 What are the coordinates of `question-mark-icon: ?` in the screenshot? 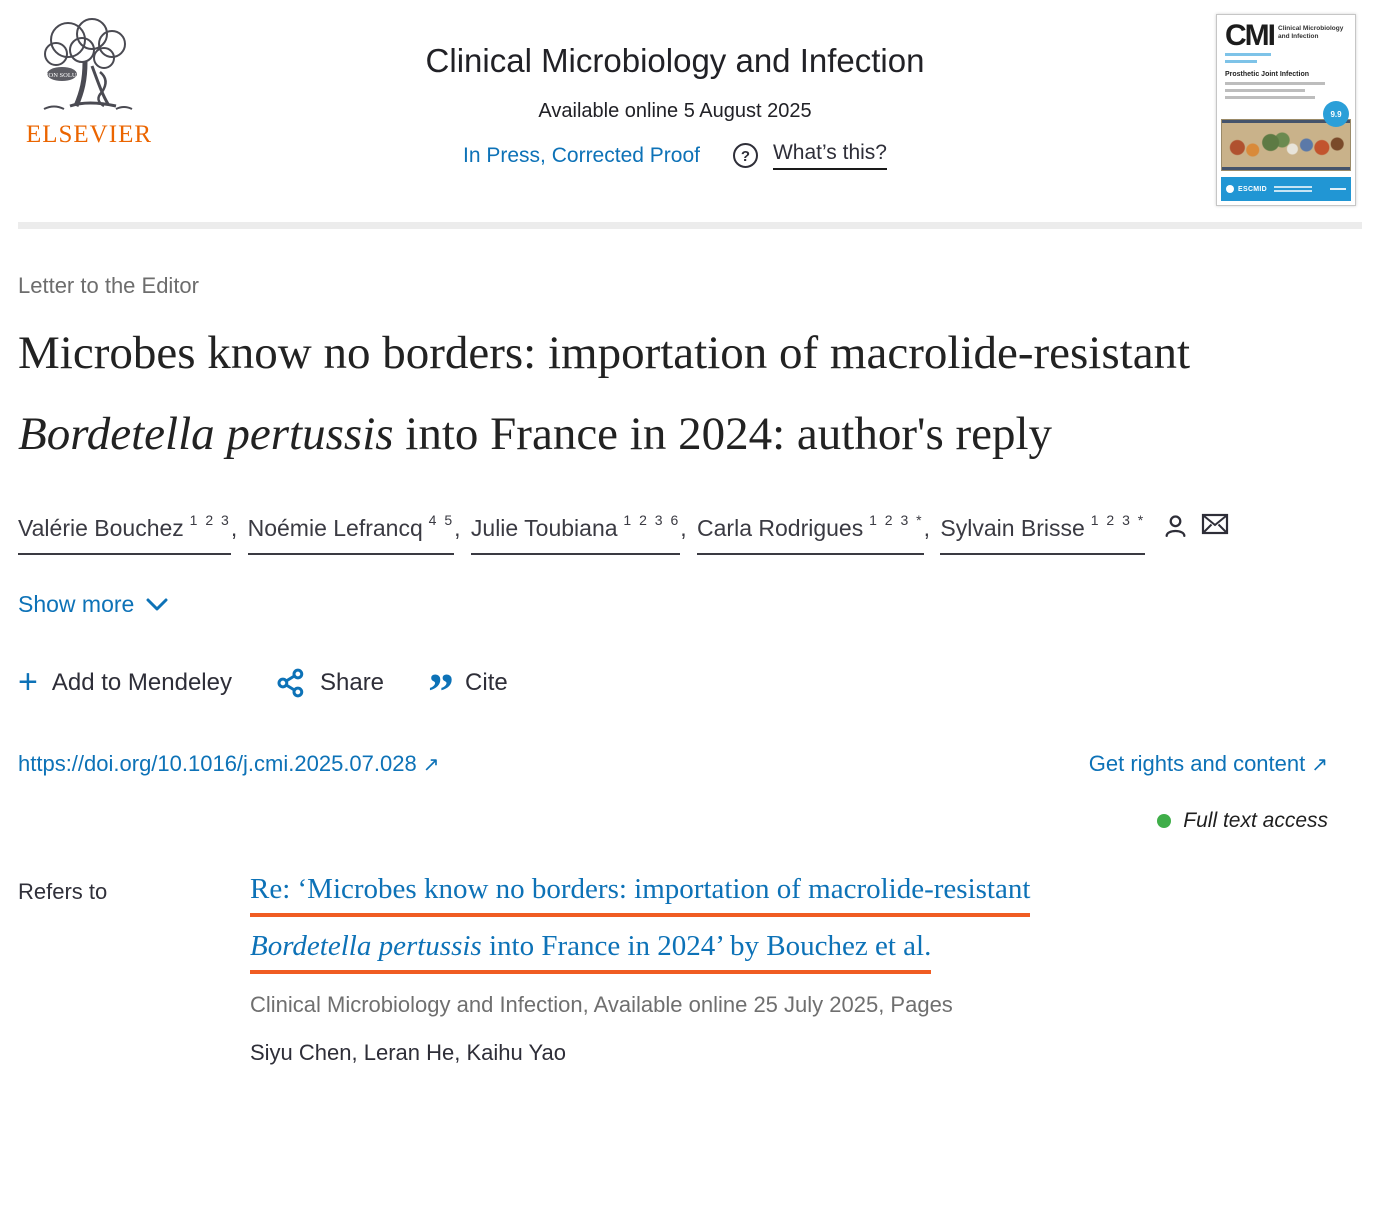 It's located at (745, 155).